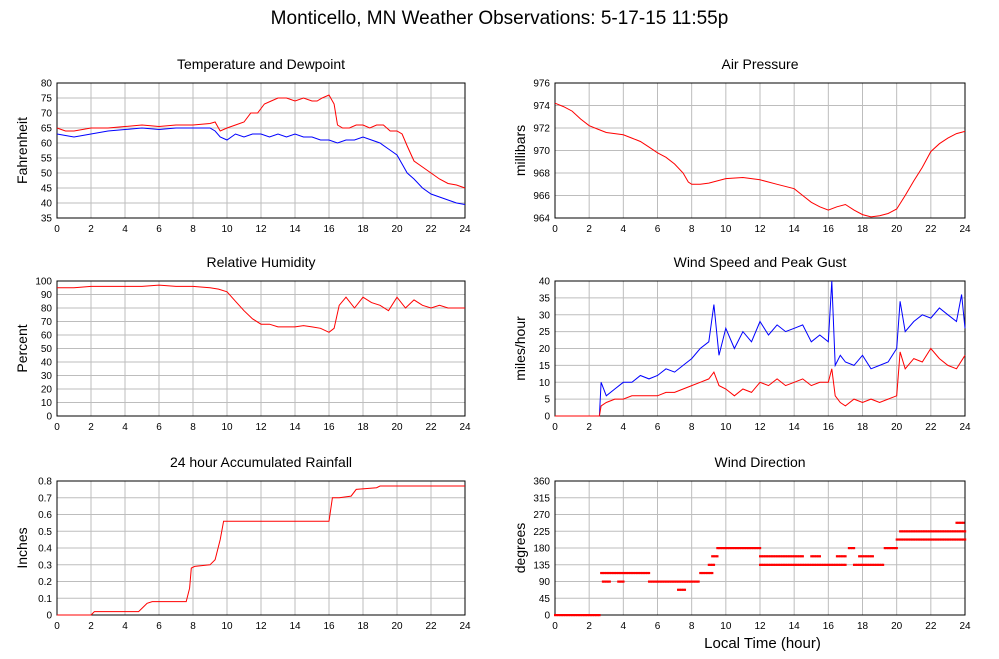 This screenshot has width=999, height=659. I want to click on y-tick-label: 40, so click(47, 204).